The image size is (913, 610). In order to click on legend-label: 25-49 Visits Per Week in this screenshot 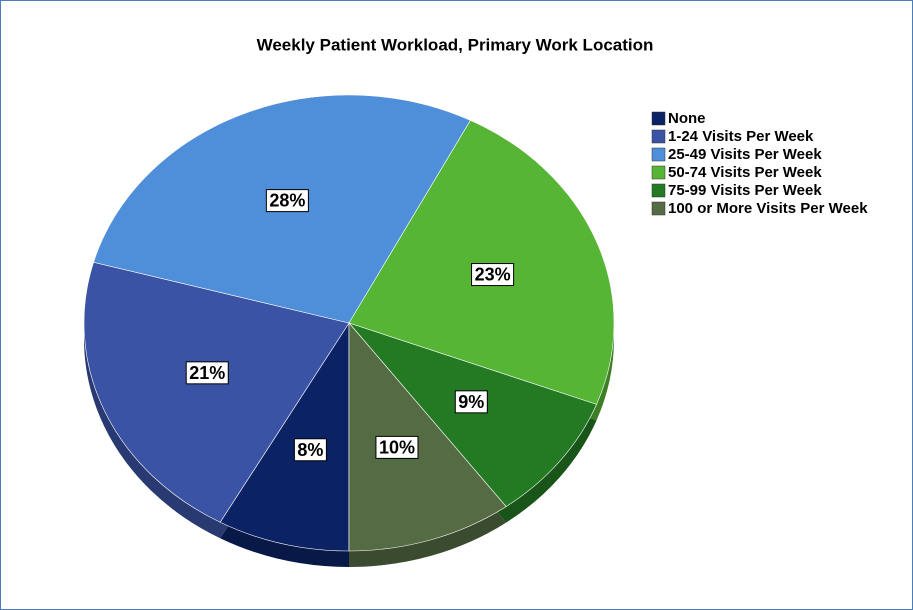, I will do `click(745, 154)`.